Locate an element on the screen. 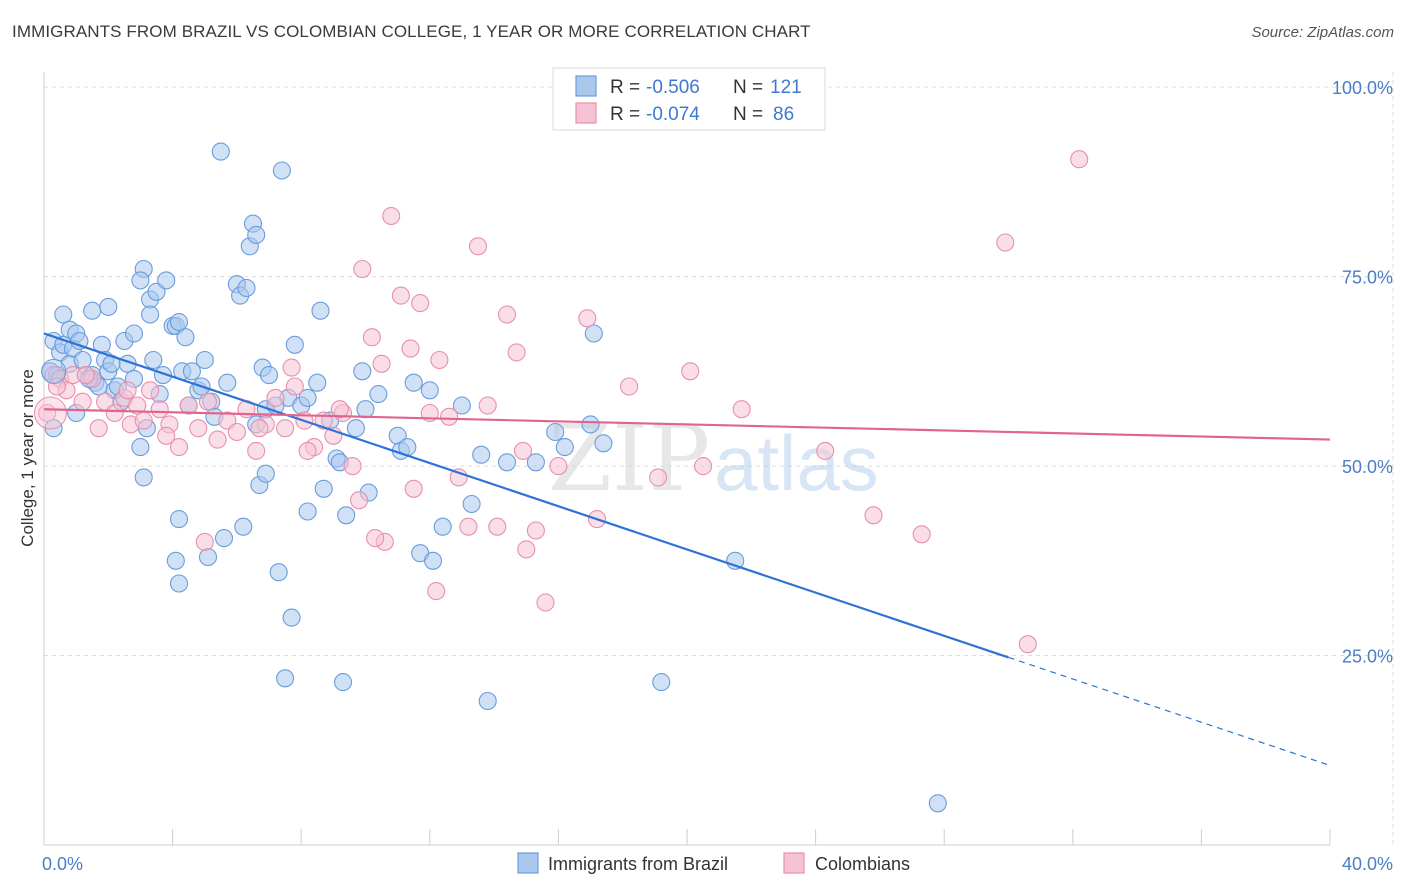 The width and height of the screenshot is (1406, 892). y-tick-label-100: 100.0% is located at coordinates (1362, 88).